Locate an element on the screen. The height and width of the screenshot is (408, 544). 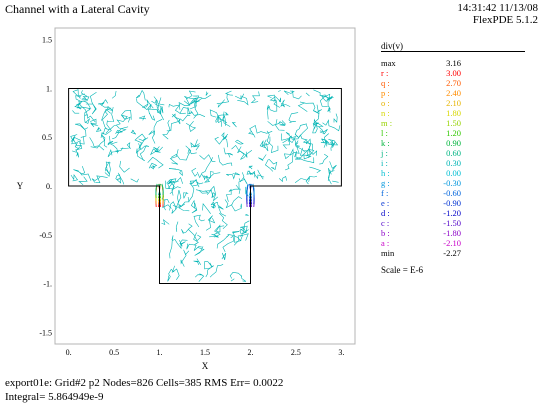
legend-label: n : is located at coordinates (385, 113).